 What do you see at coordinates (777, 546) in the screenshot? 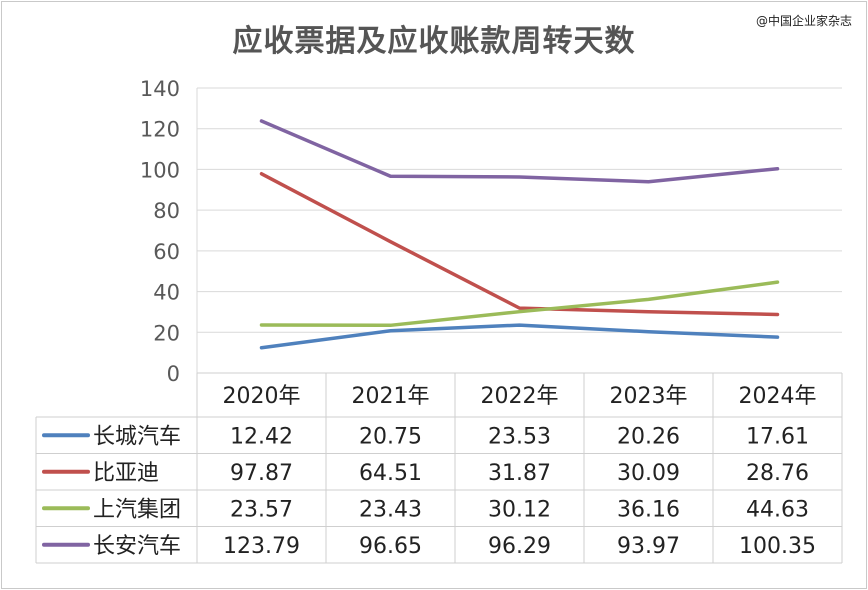
I see `data-value: 100.35` at bounding box center [777, 546].